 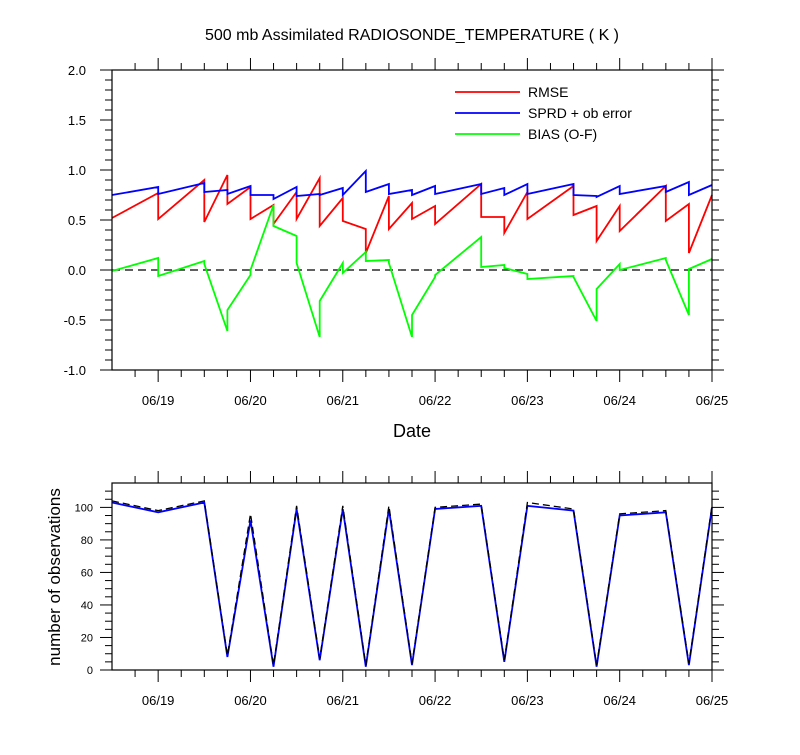 What do you see at coordinates (77, 70) in the screenshot?
I see `y-tick-label: 2.0` at bounding box center [77, 70].